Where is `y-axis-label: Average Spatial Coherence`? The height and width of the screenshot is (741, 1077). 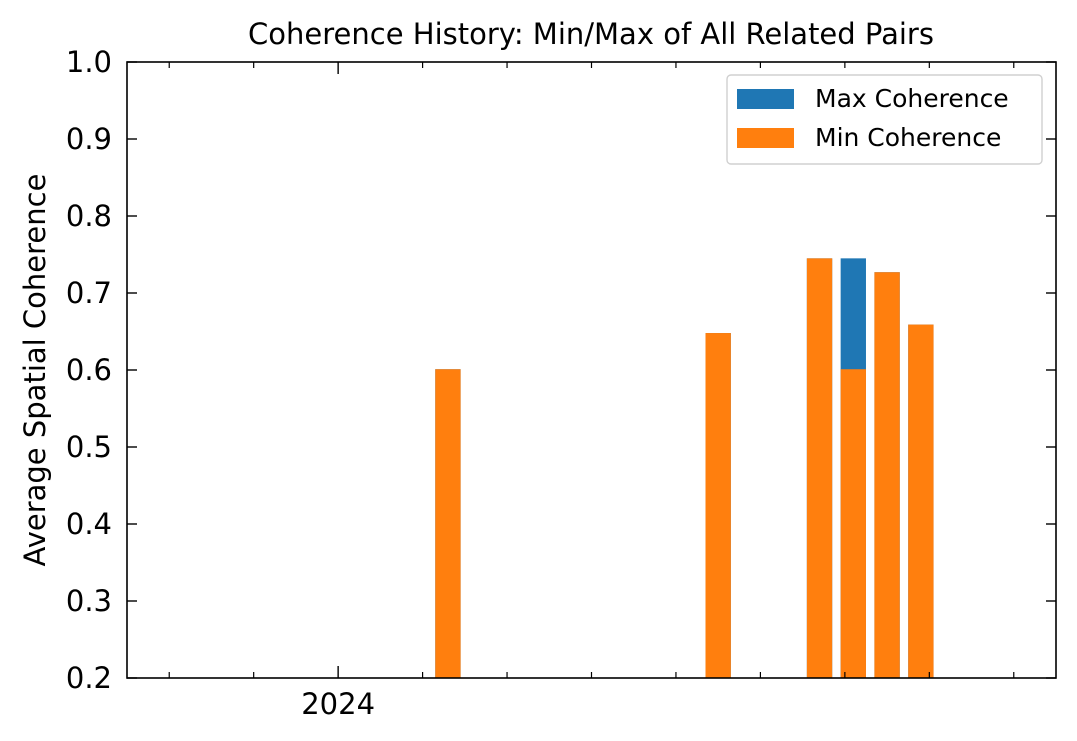
y-axis-label: Average Spatial Coherence is located at coordinates (35, 370).